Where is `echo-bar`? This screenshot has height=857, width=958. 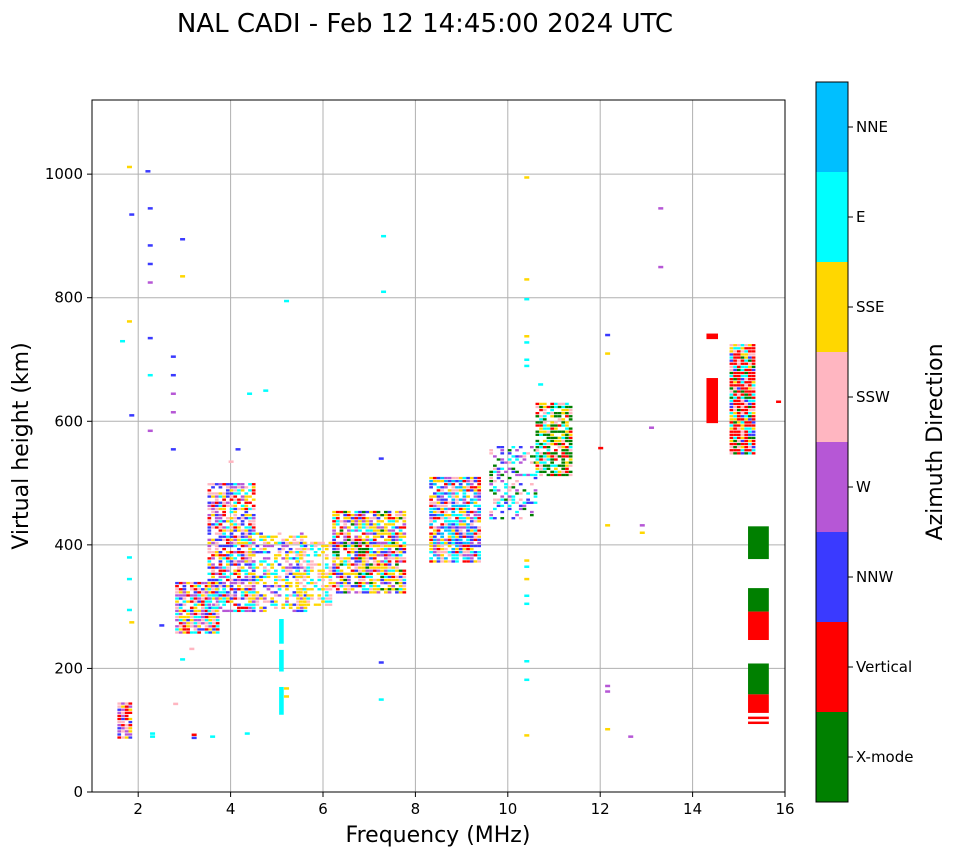 echo-bar is located at coordinates (758, 626).